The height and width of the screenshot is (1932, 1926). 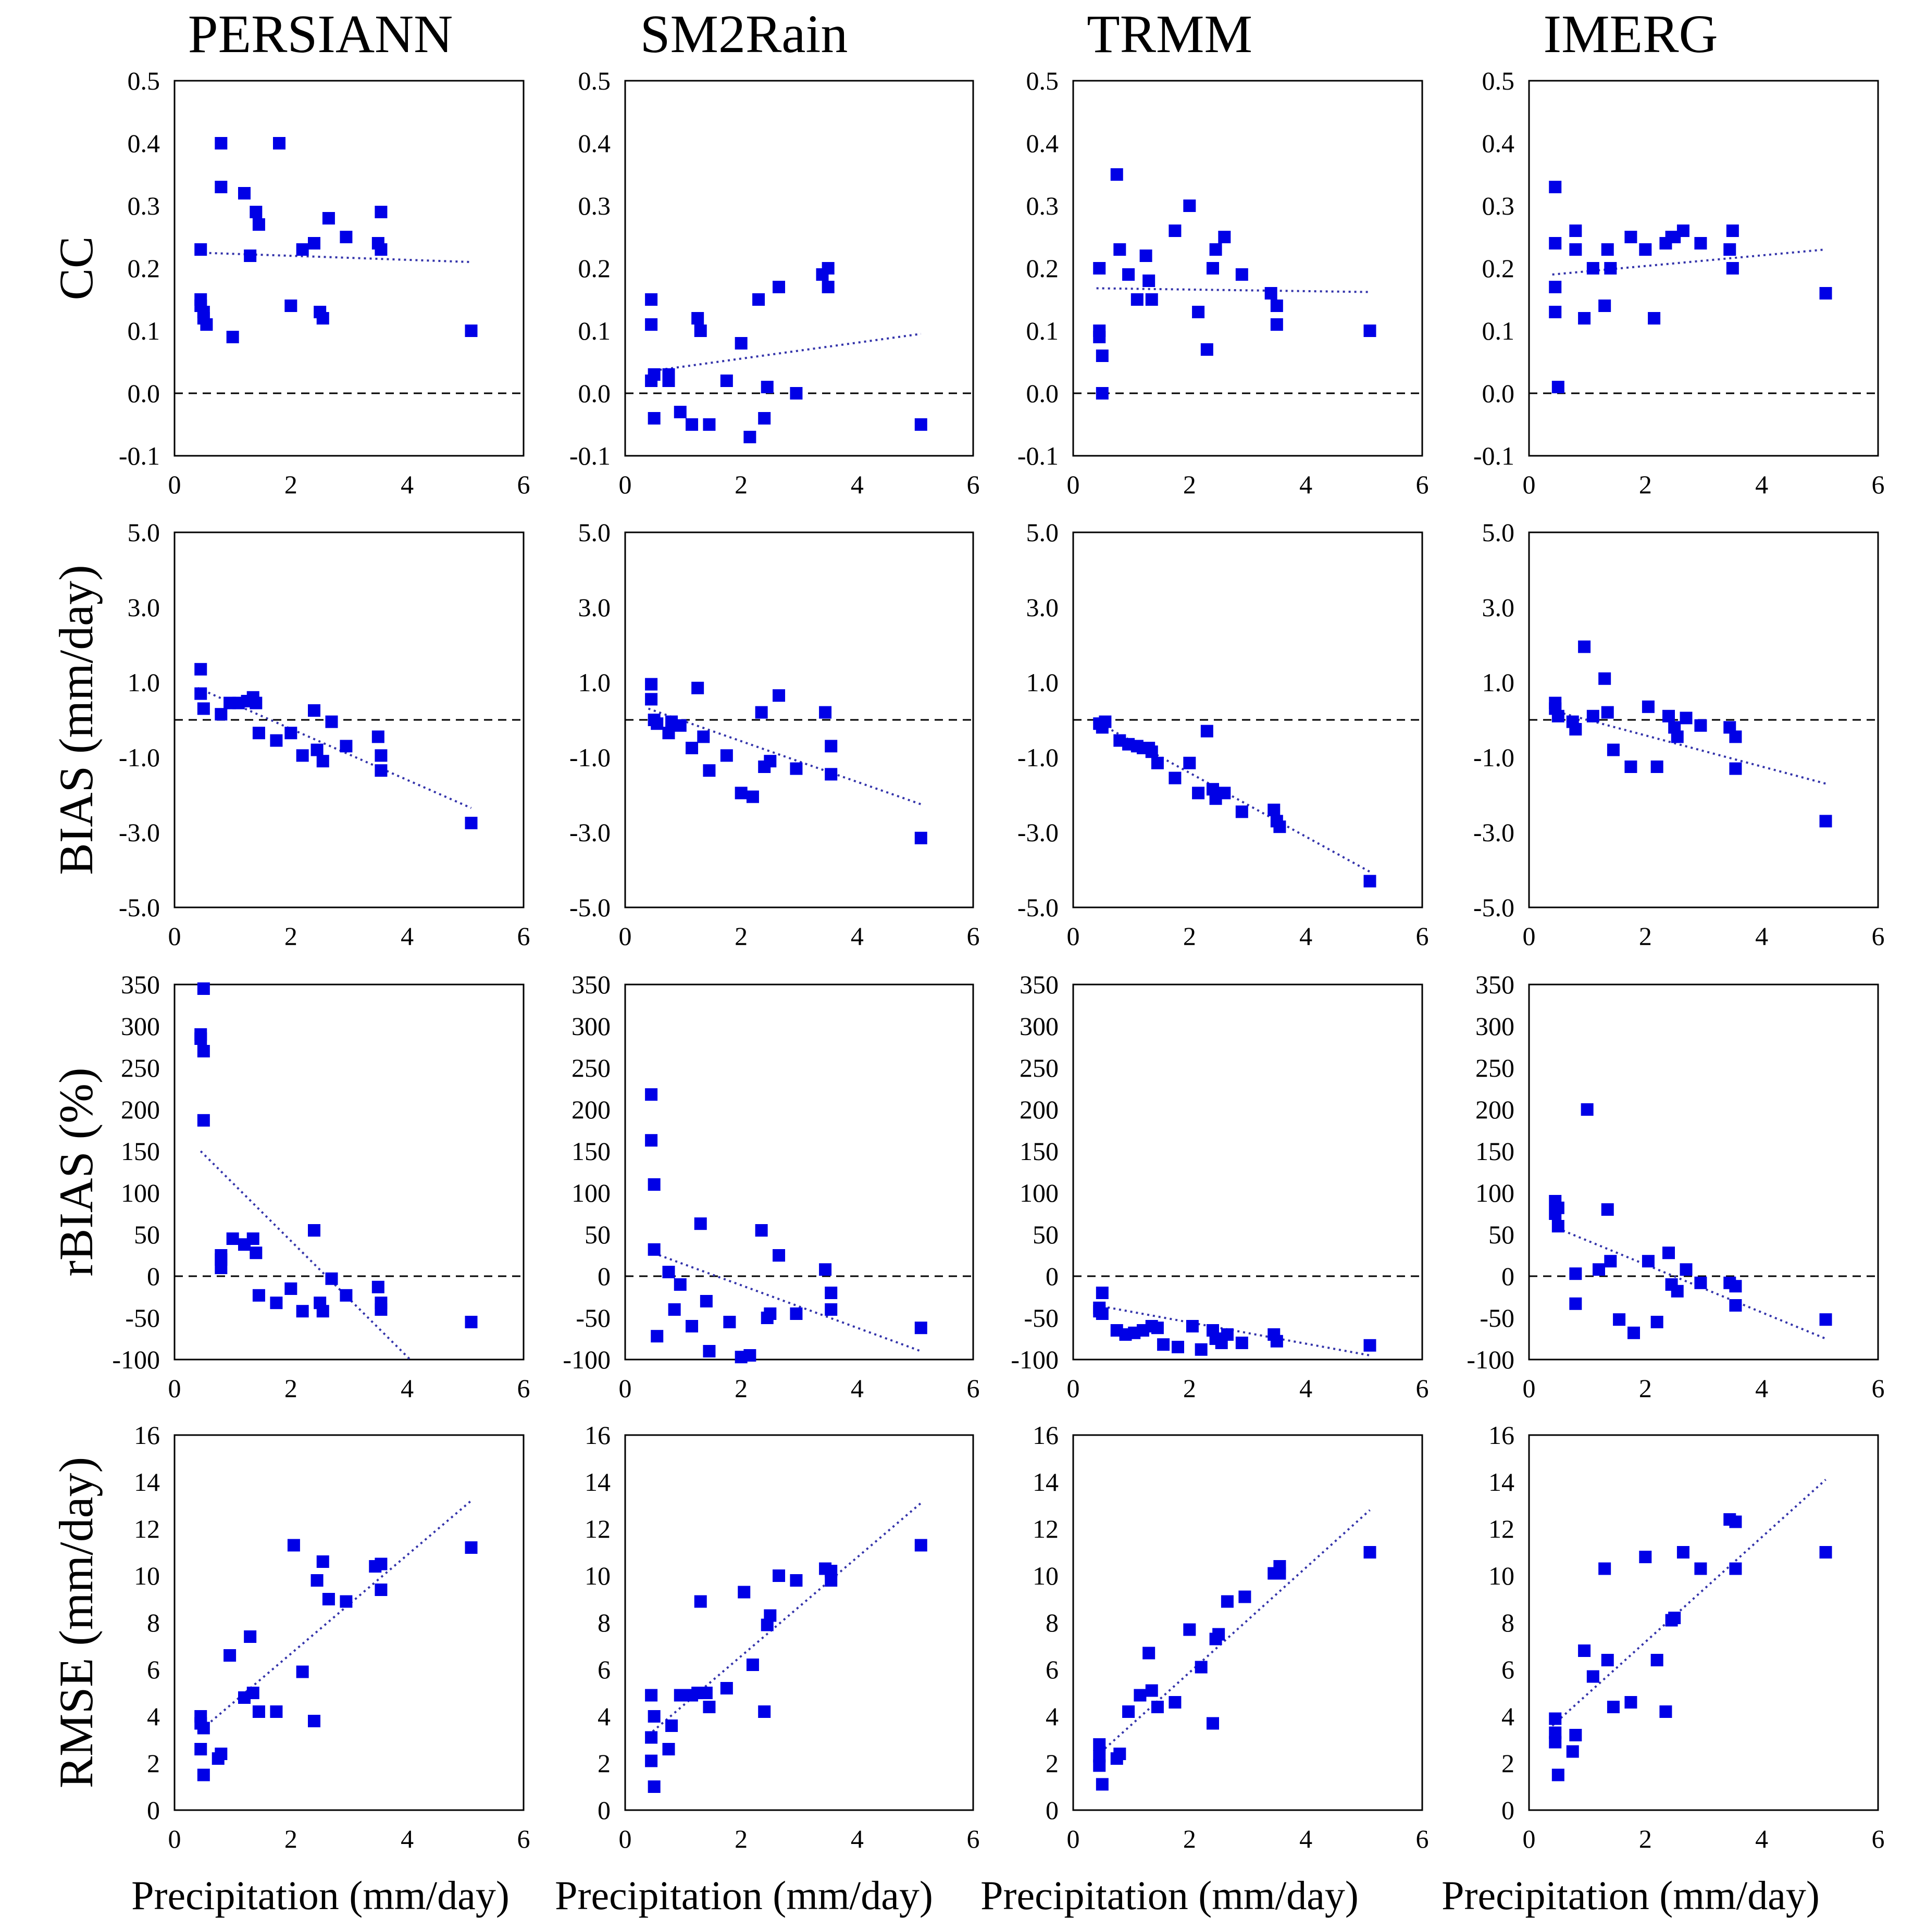 I want to click on x-axis-label-2: Precipitation (mm/day), so click(x=1169, y=1895).